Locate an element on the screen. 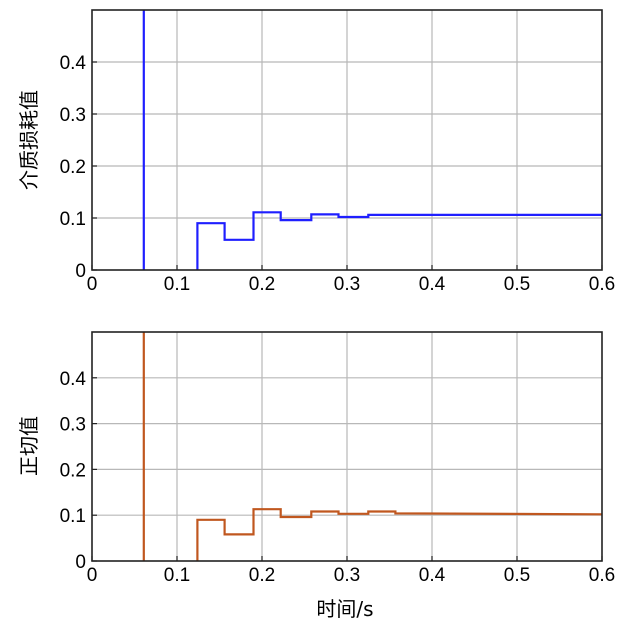 The height and width of the screenshot is (627, 617). x-axis-label: 时间/s is located at coordinates (344, 609).